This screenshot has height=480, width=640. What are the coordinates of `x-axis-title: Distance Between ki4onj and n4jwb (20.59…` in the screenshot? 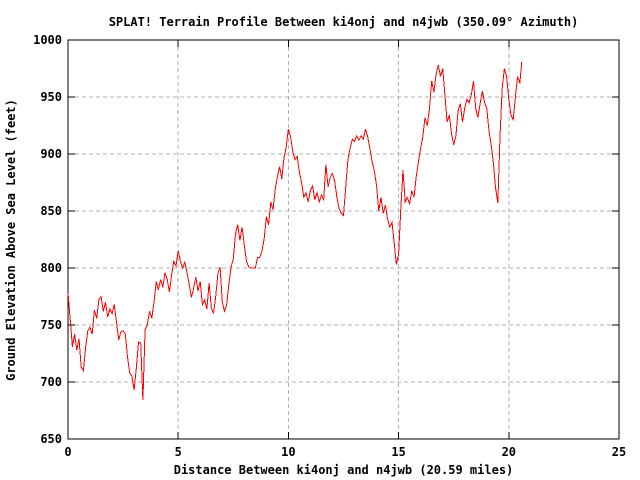 It's located at (343, 470).